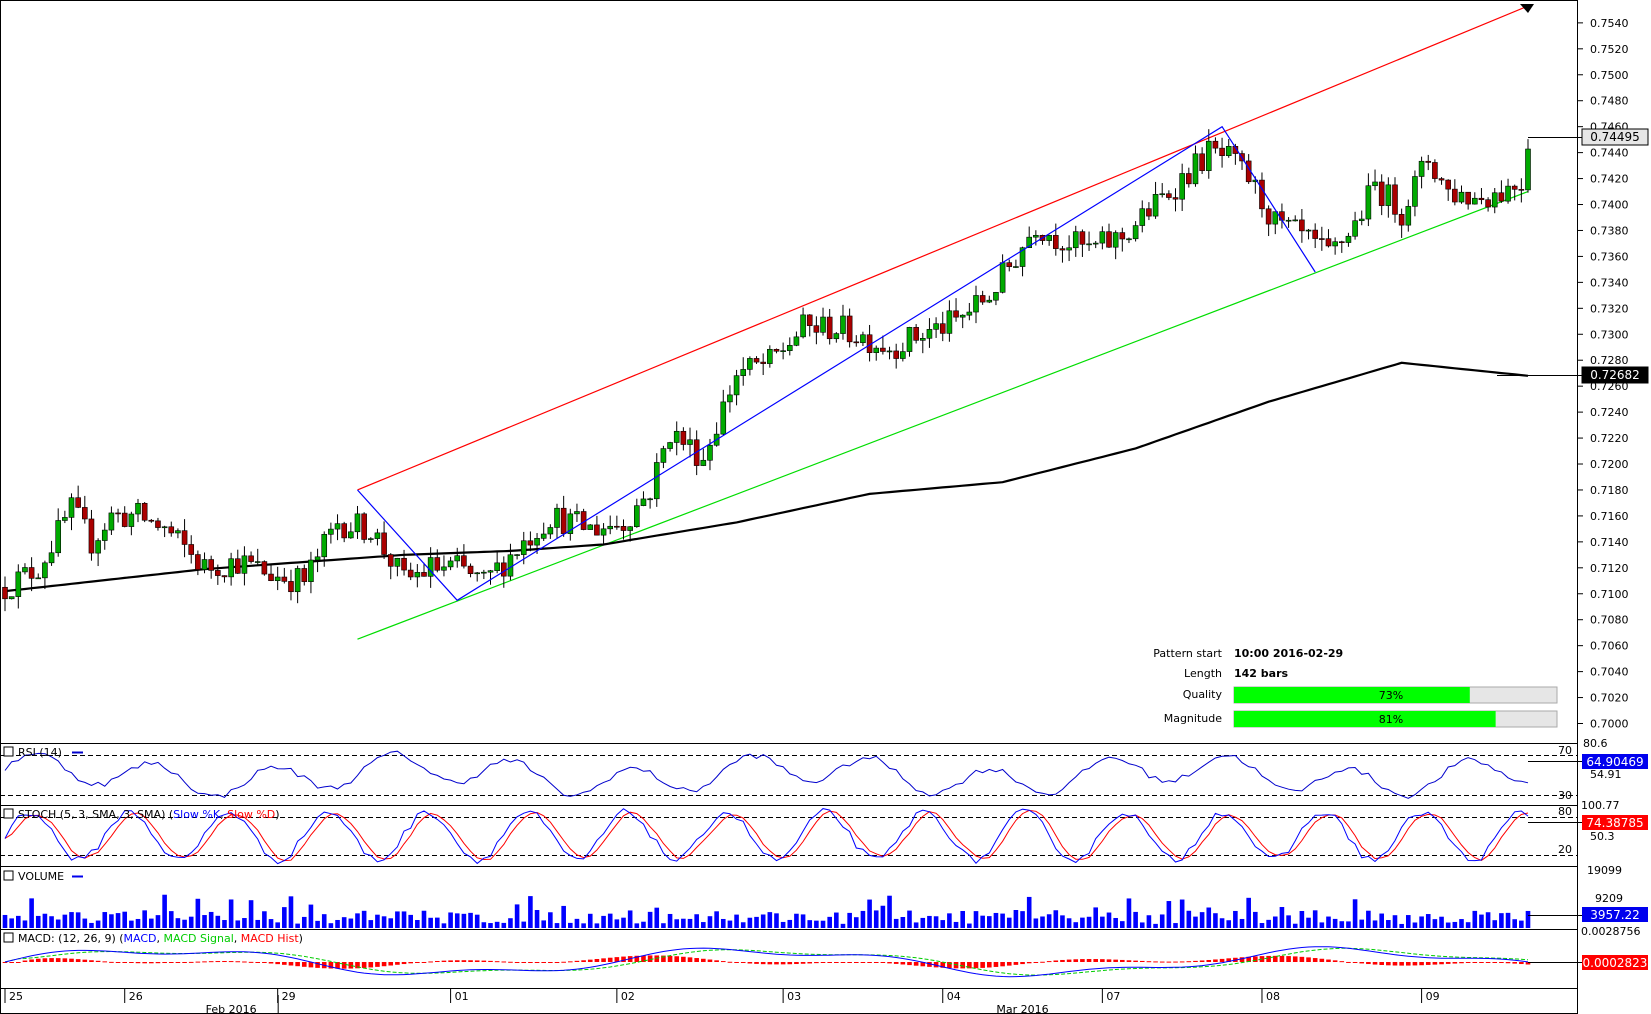  Describe the element at coordinates (824, 769) in the screenshot. I see `rsi-panel: RSI (14) 80.6 70 30 54.91 64.90469` at that location.